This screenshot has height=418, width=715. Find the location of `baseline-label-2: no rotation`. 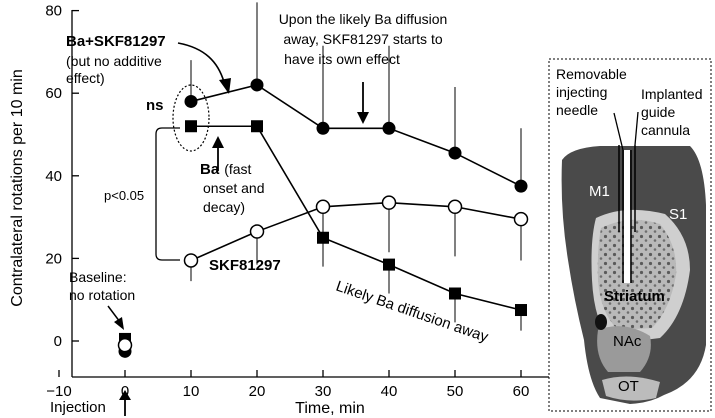

baseline-label-2: no rotation is located at coordinates (102, 295).